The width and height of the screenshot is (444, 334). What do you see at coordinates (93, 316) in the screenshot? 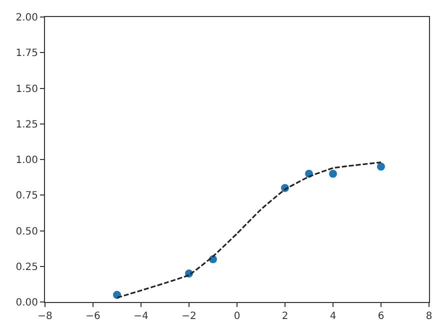
I see `x-tick-label: −6` at bounding box center [93, 316].